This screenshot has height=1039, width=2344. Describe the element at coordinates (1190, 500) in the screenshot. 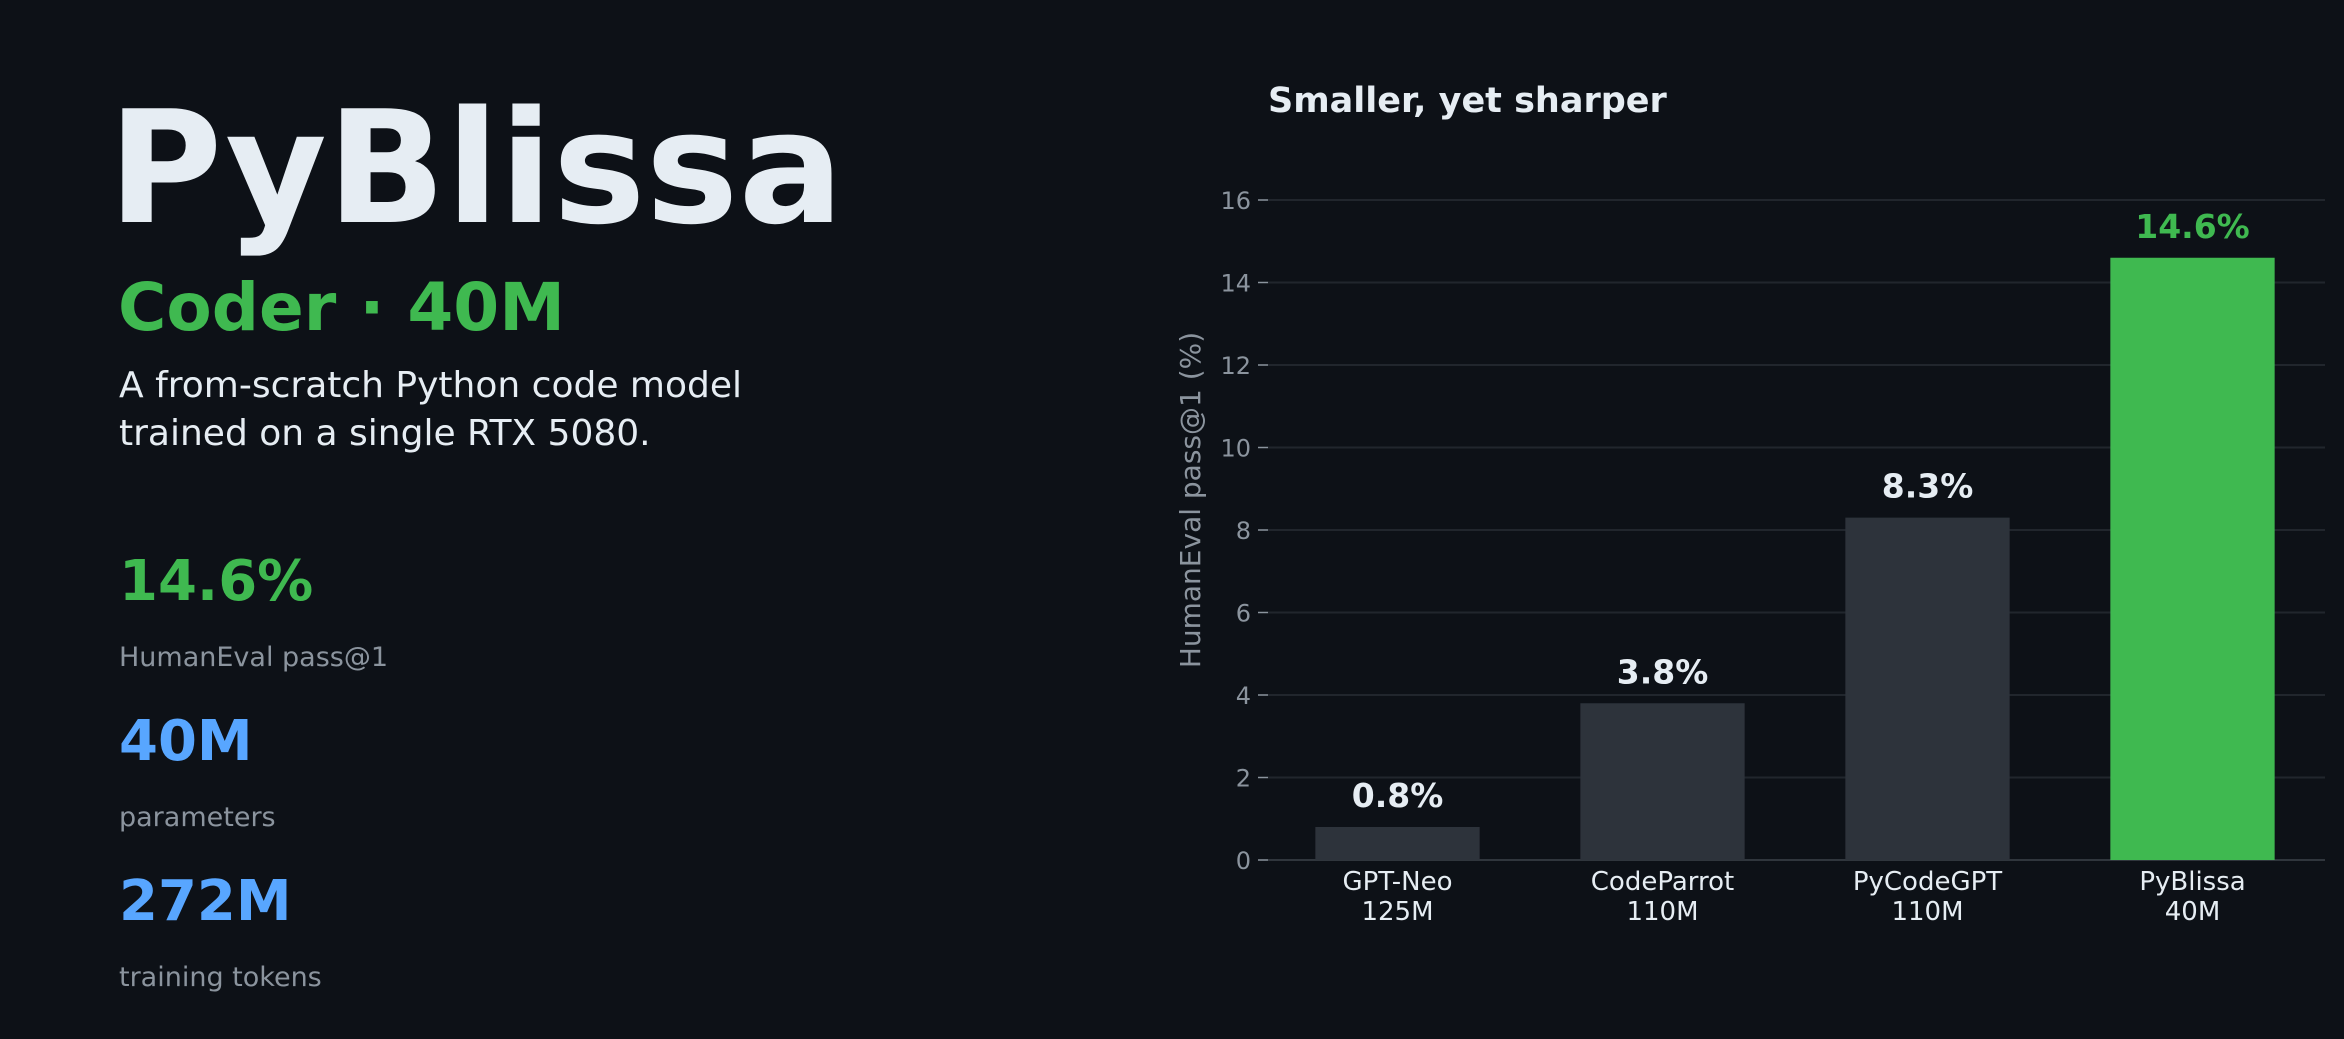

I see `y-axis-label: HumanEval pass@1 (%)` at that location.